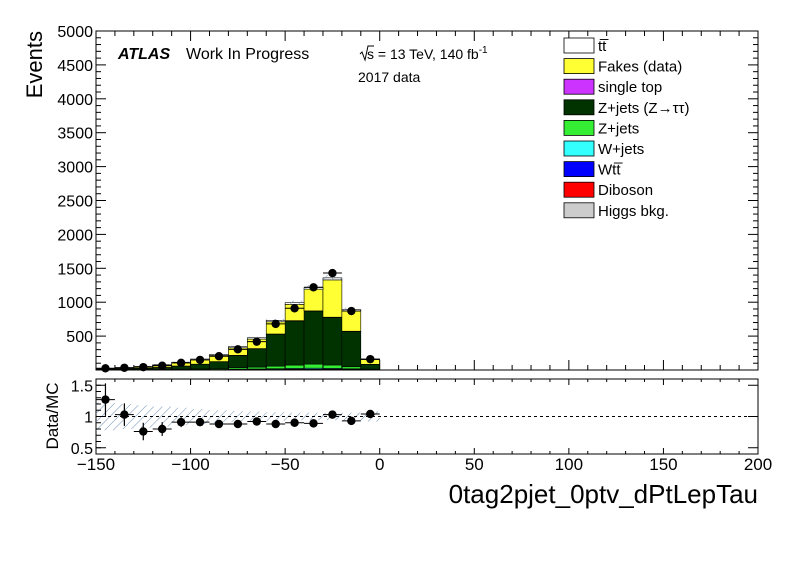  What do you see at coordinates (414, 418) in the screenshot?
I see `ratio-y-axis-ticks: 0.5 1 1.5` at bounding box center [414, 418].